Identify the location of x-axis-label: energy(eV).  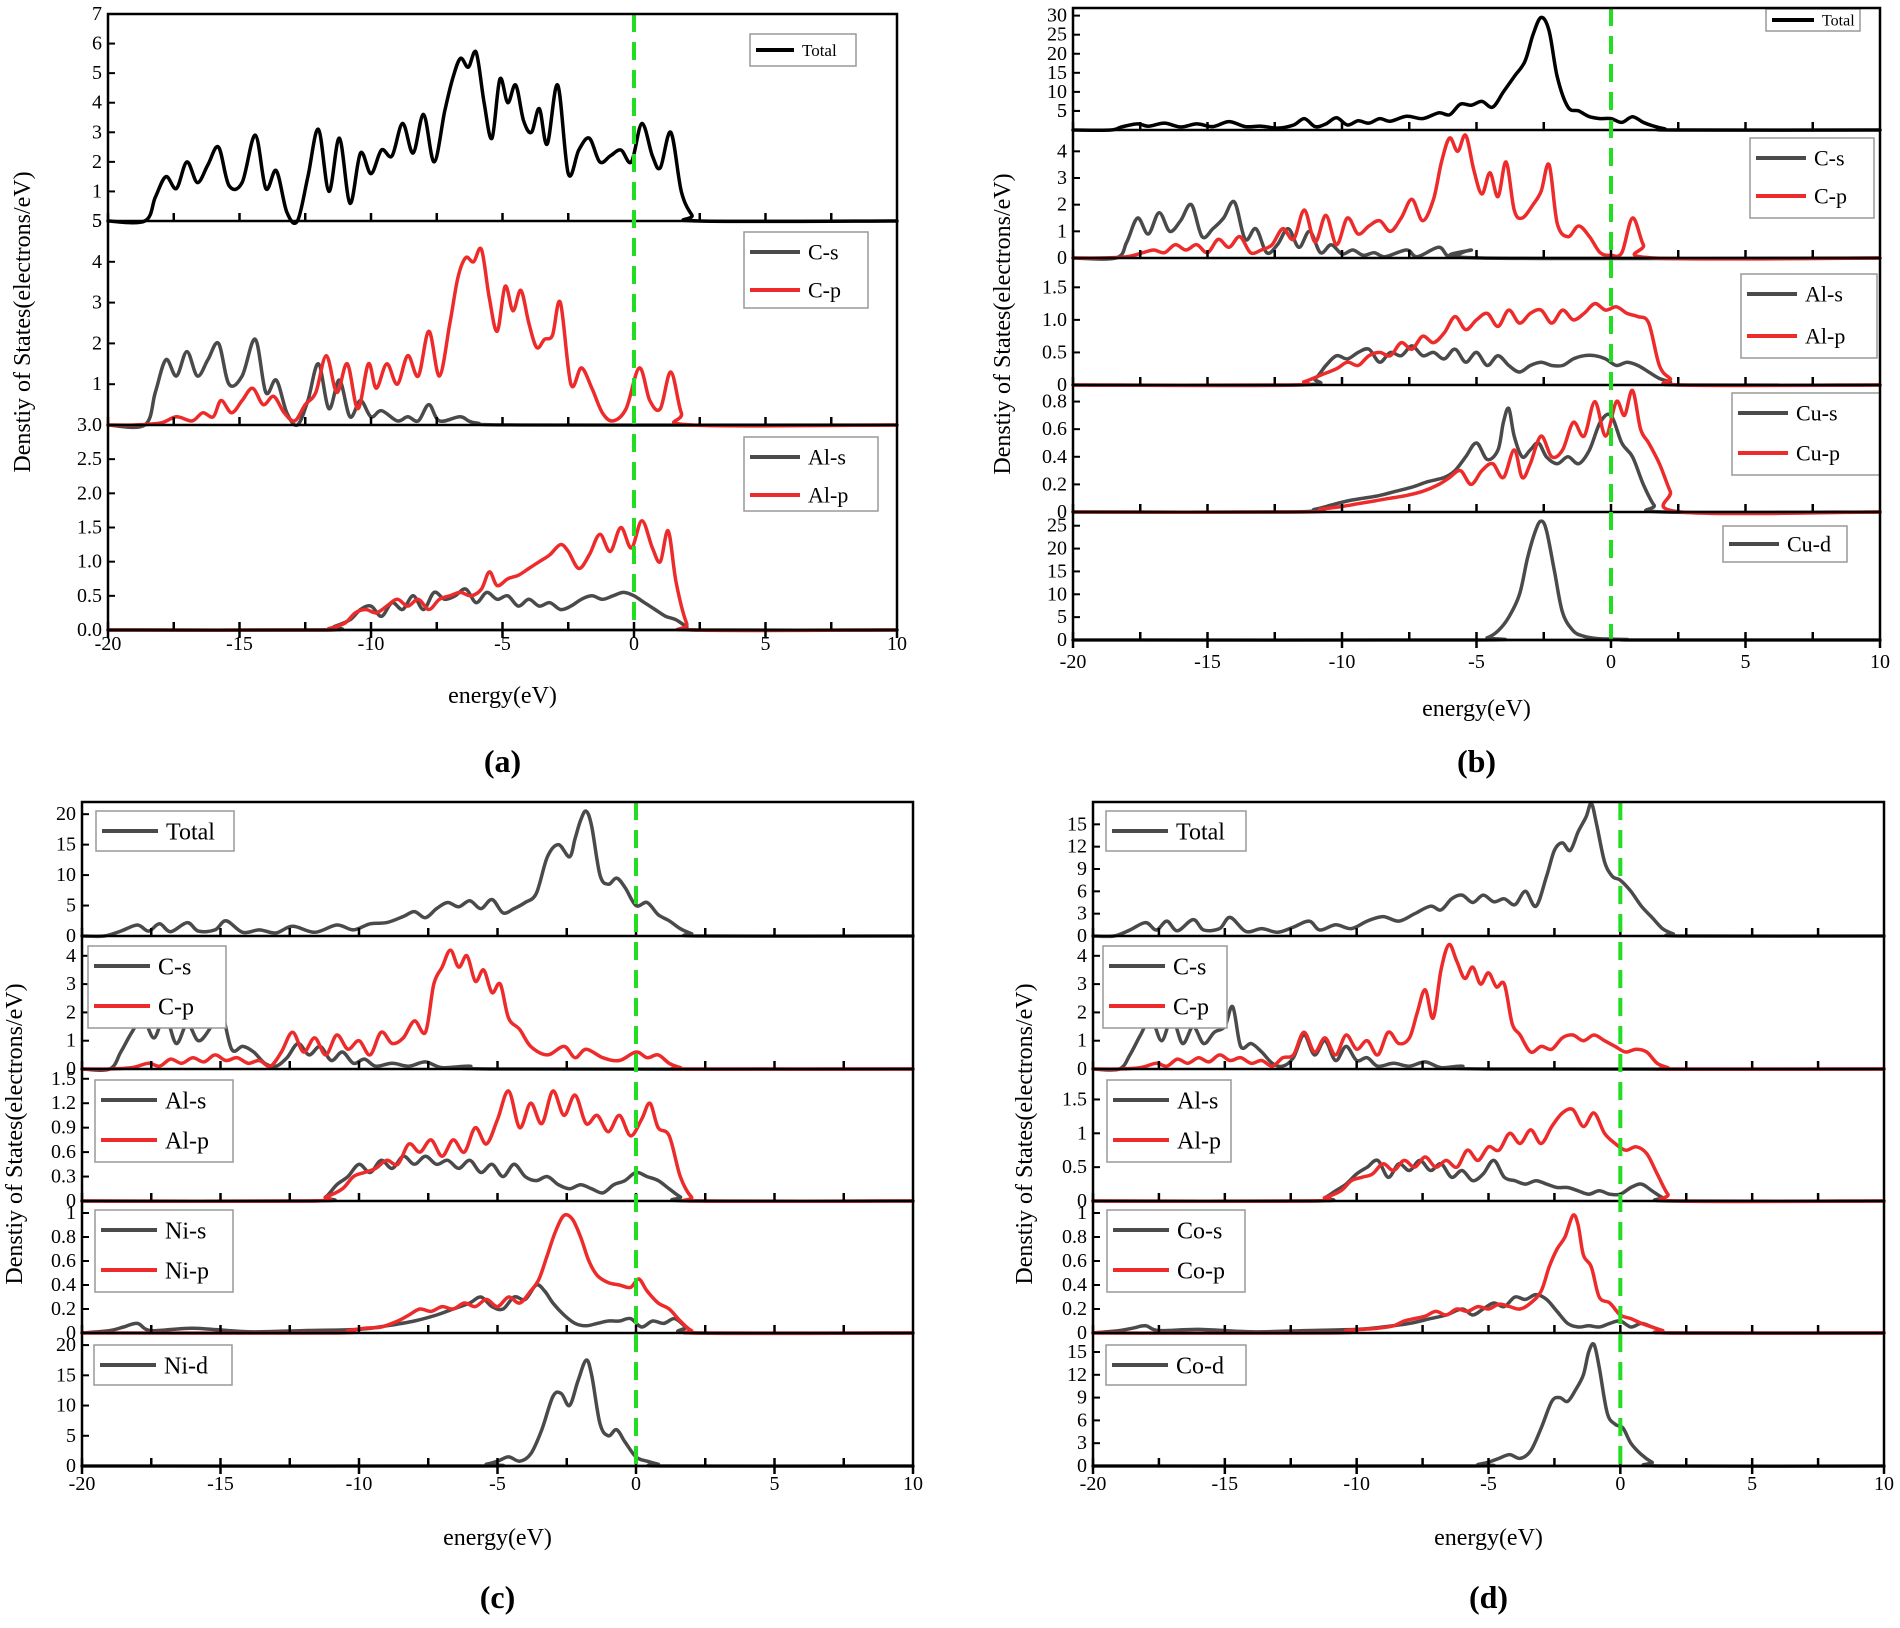
(1476, 709).